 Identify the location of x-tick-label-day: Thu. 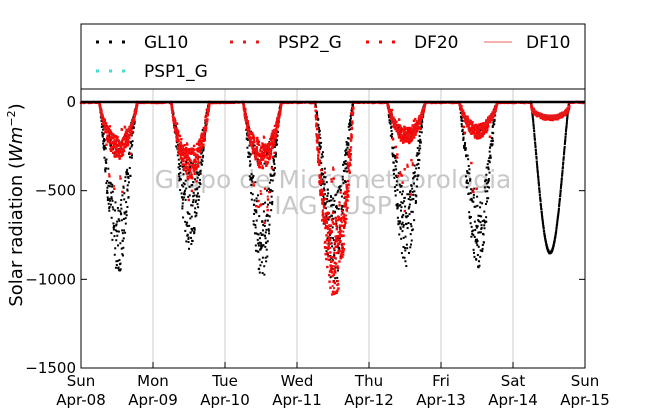
(368, 381).